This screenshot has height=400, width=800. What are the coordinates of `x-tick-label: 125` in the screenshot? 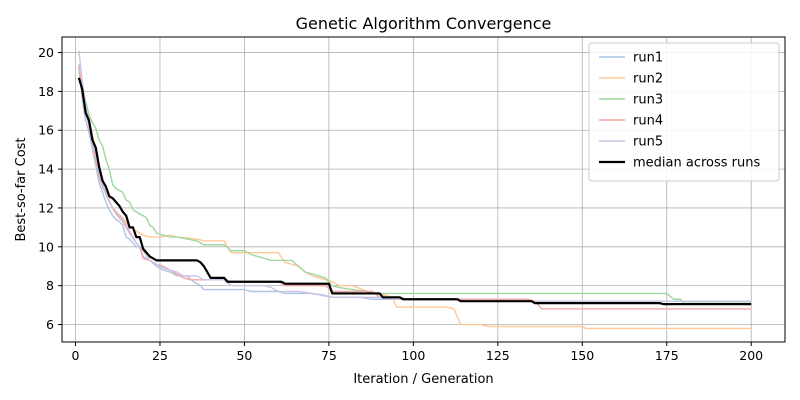 It's located at (498, 355).